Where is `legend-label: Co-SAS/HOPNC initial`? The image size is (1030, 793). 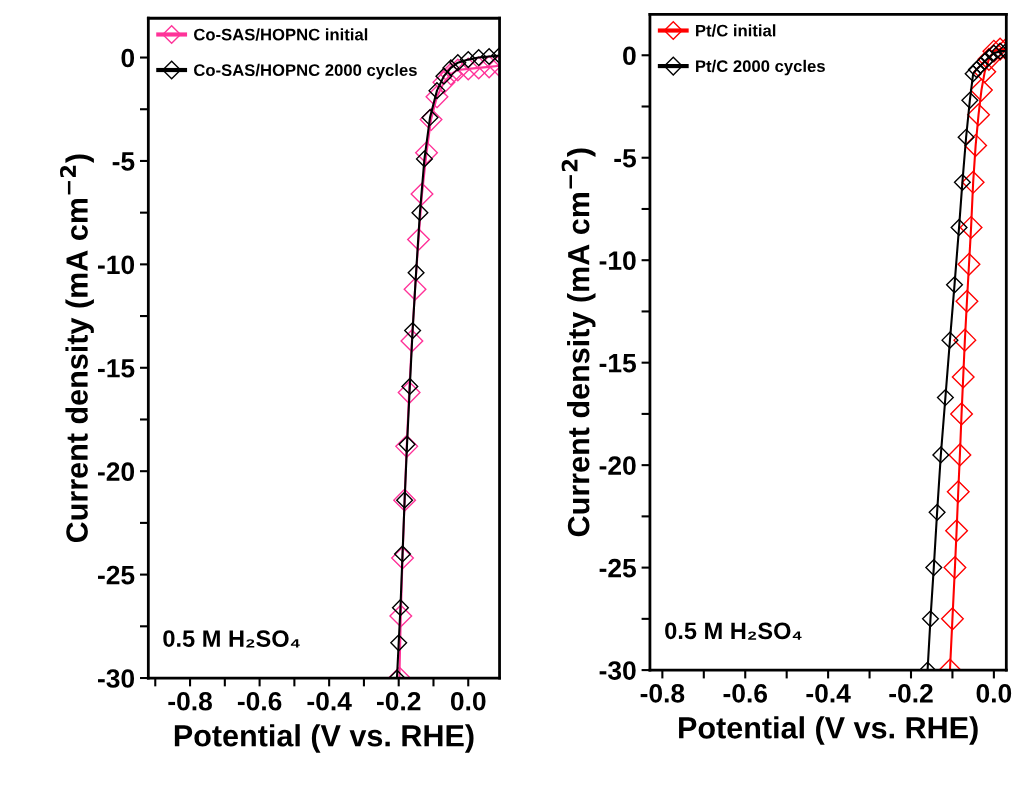 legend-label: Co-SAS/HOPNC initial is located at coordinates (281, 34).